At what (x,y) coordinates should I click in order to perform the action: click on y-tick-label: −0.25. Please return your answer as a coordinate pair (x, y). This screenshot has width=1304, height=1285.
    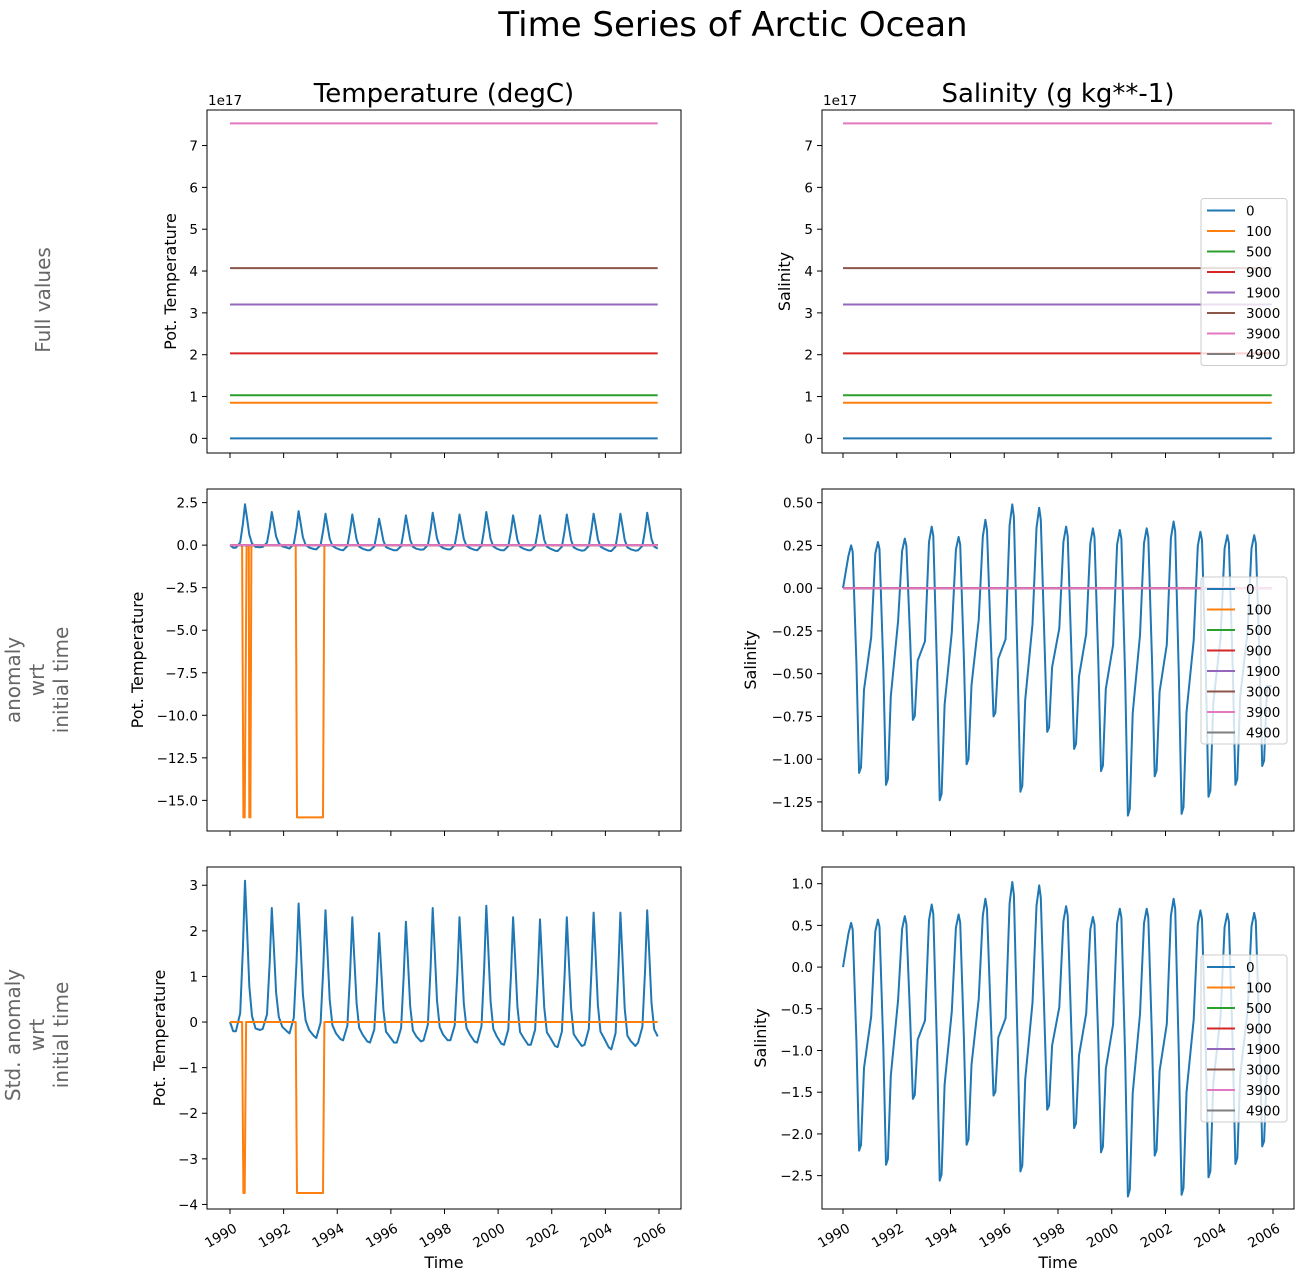
    Looking at the image, I should click on (792, 632).